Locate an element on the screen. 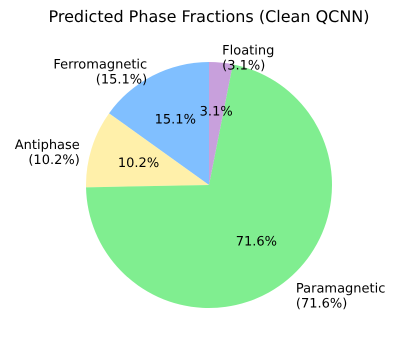 This screenshot has height=350, width=402. data-label: 15.1% is located at coordinates (175, 120).